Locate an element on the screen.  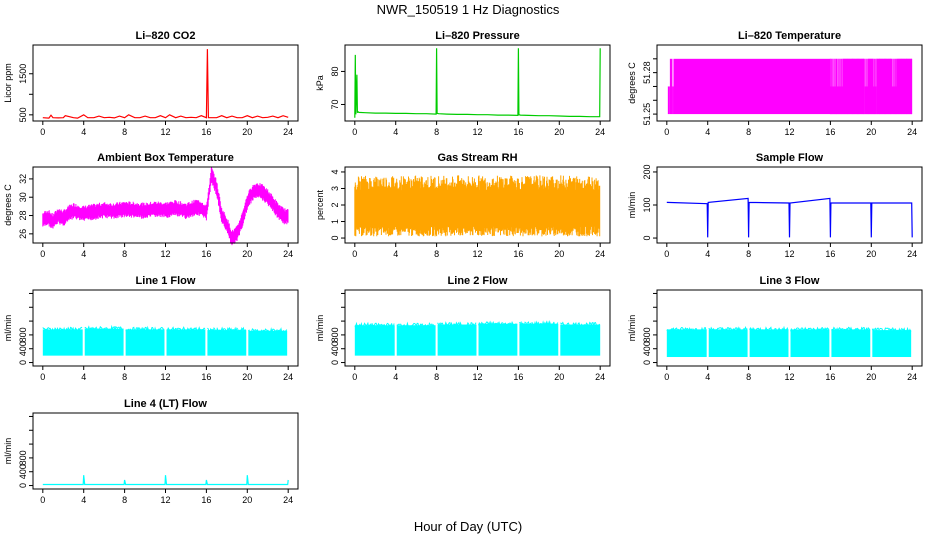
figure-xlabel: Hour of Day (UTC) is located at coordinates (468, 526).